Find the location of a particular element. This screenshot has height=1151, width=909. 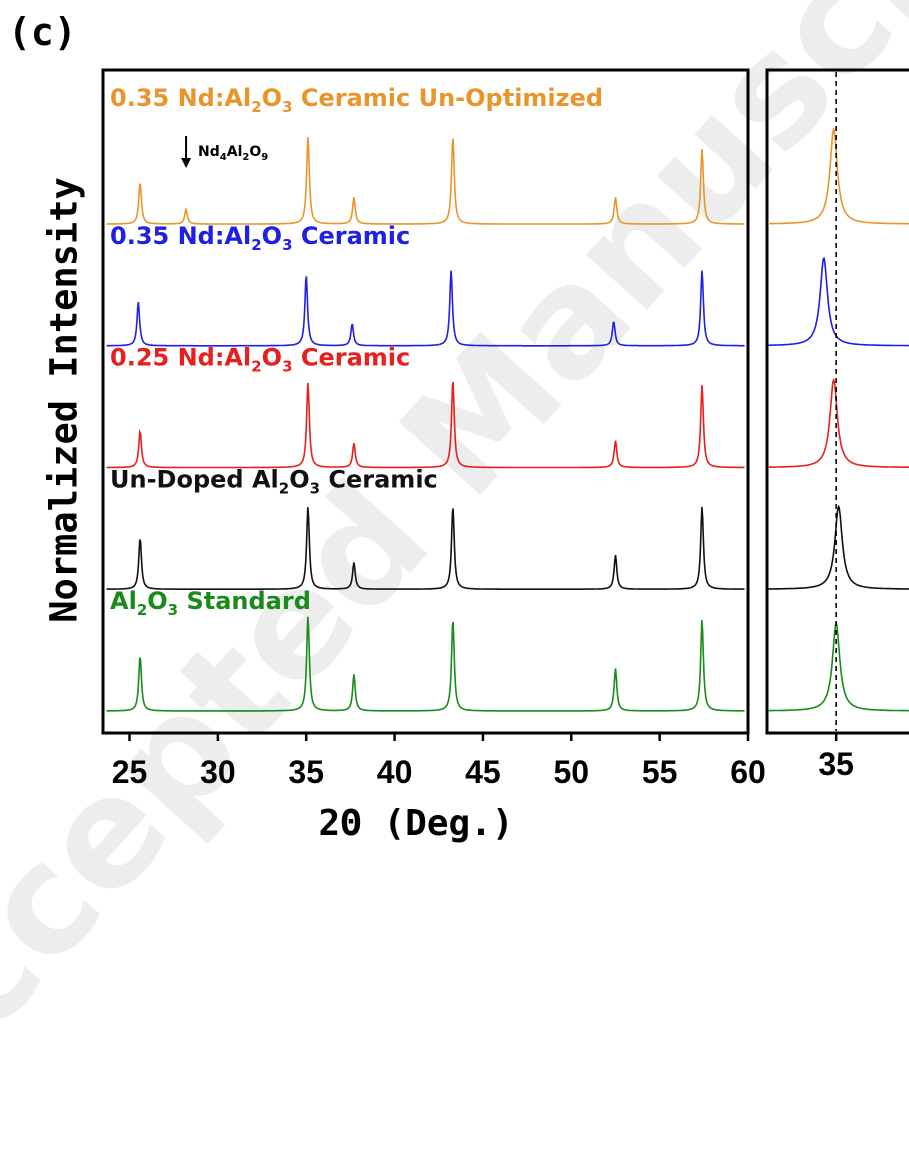

x-tick-label-55: 55 is located at coordinates (660, 772).